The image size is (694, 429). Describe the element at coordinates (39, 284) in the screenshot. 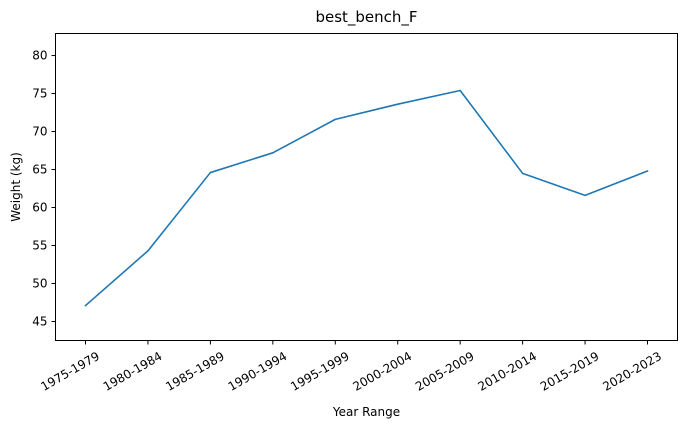

I see `y-tick-label: 50` at that location.